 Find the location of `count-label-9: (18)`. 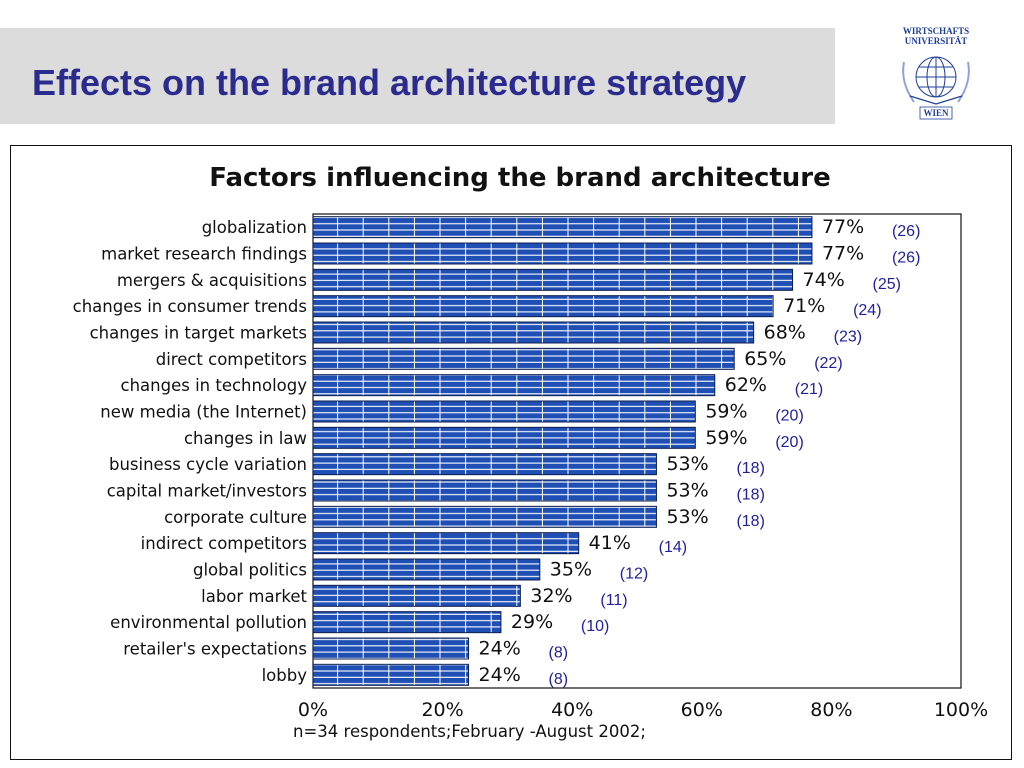

count-label-9: (18) is located at coordinates (750, 468).